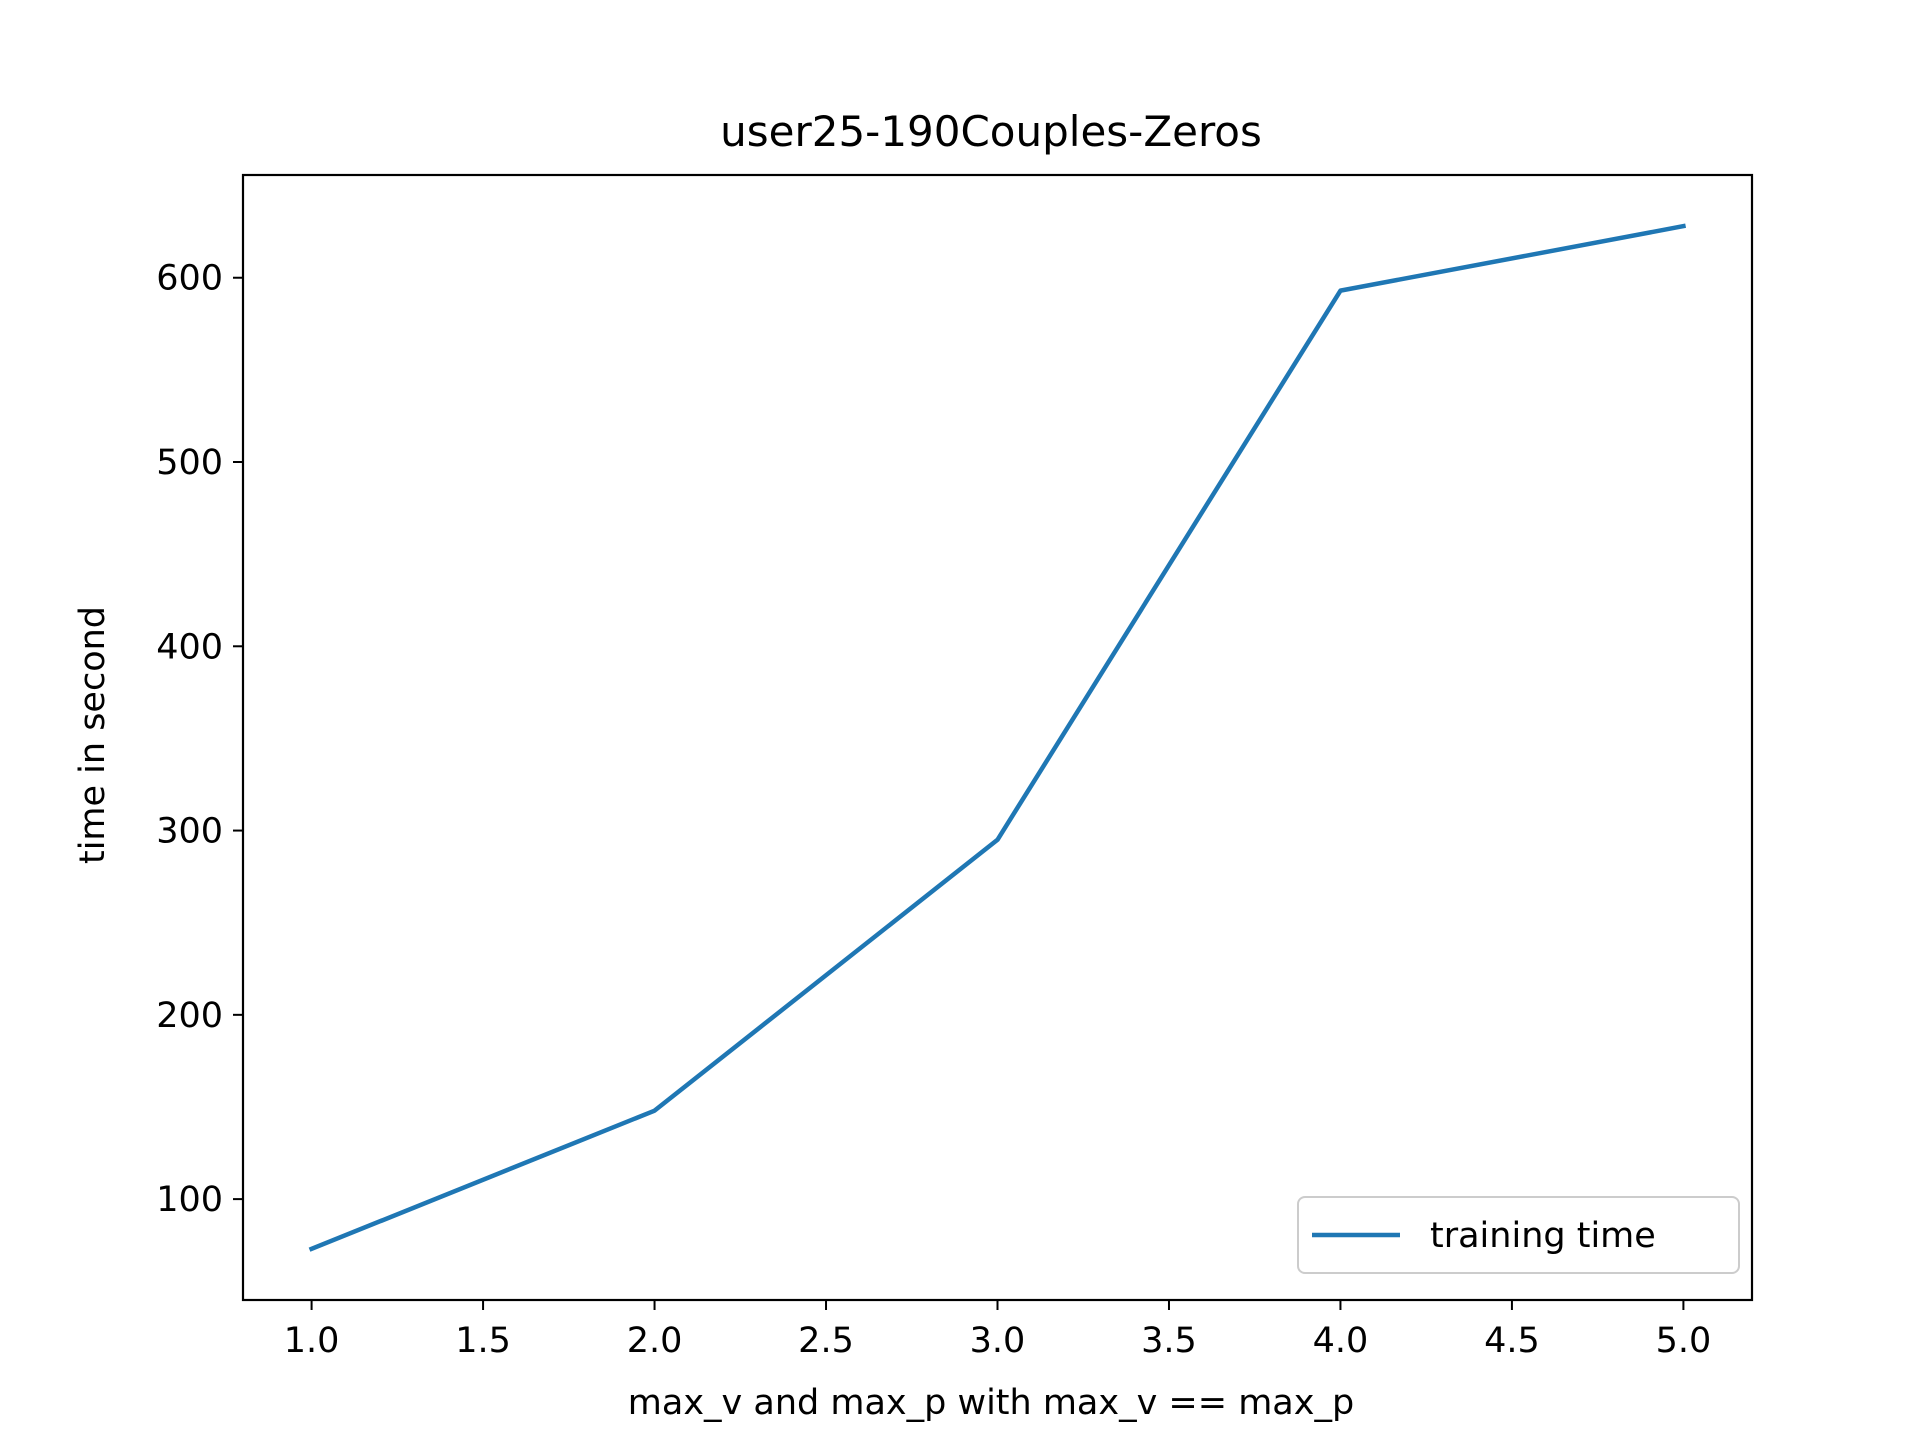 This screenshot has height=1444, width=1920. What do you see at coordinates (1543, 1236) in the screenshot?
I see `legend-label: training time` at bounding box center [1543, 1236].